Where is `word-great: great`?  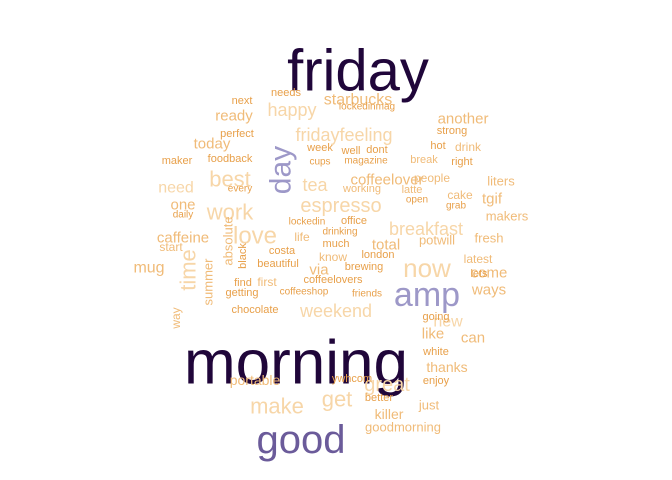 word-great: great is located at coordinates (387, 385).